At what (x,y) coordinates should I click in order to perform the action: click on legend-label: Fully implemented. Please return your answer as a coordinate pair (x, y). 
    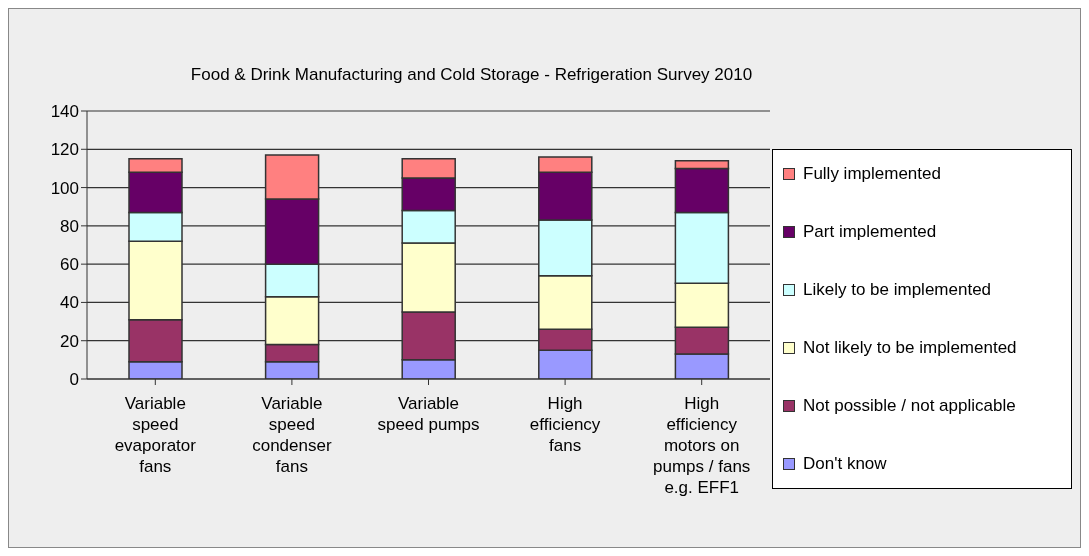
    Looking at the image, I should click on (872, 174).